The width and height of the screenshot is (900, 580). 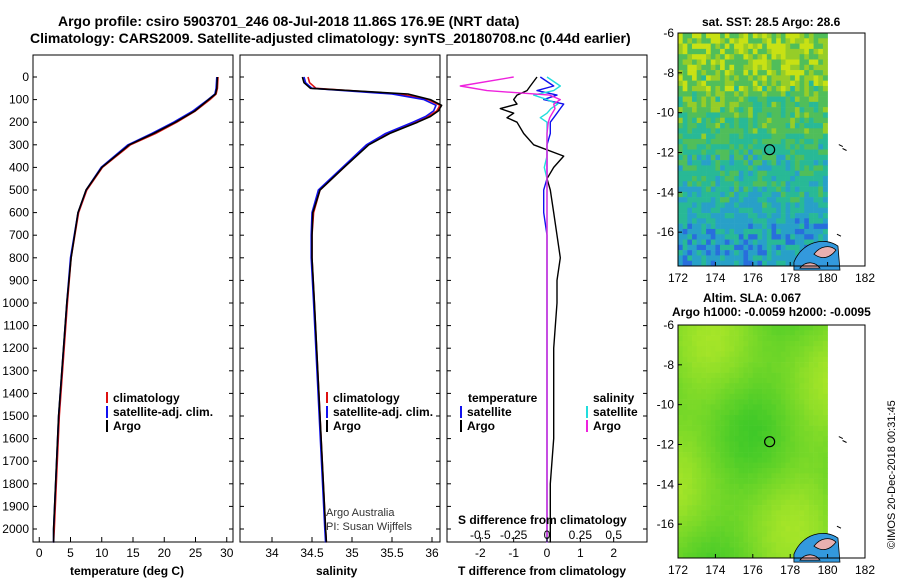 I want to click on difference-t-tick-label: 1, so click(x=580, y=553).